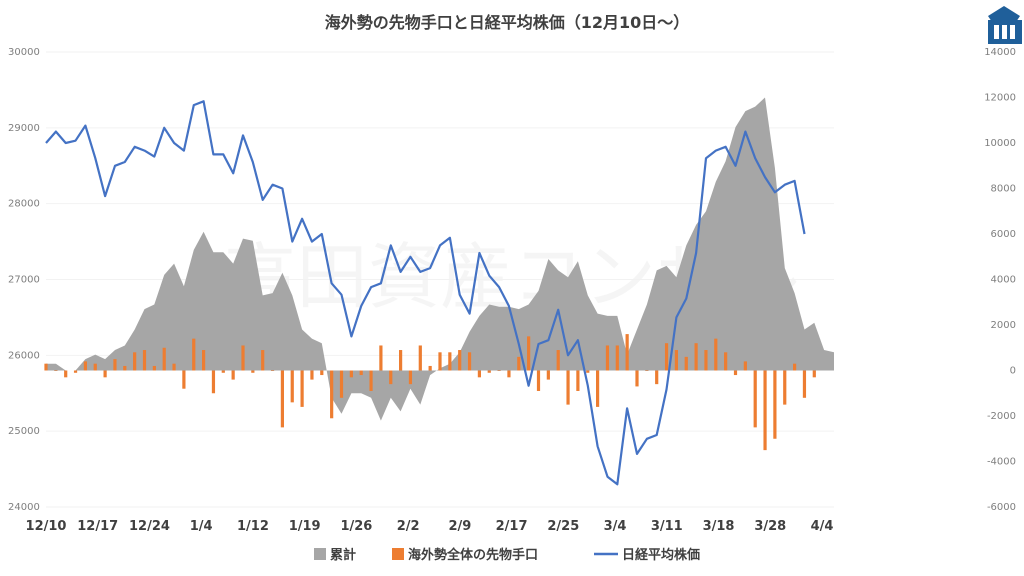  I want to click on logo-icon, so click(1005, 25).